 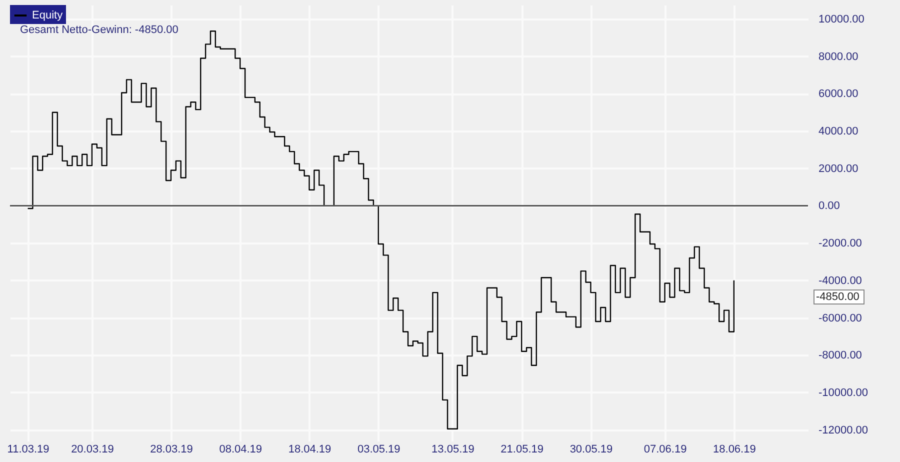 What do you see at coordinates (28, 450) in the screenshot?
I see `x-tick-label: 11.03.19` at bounding box center [28, 450].